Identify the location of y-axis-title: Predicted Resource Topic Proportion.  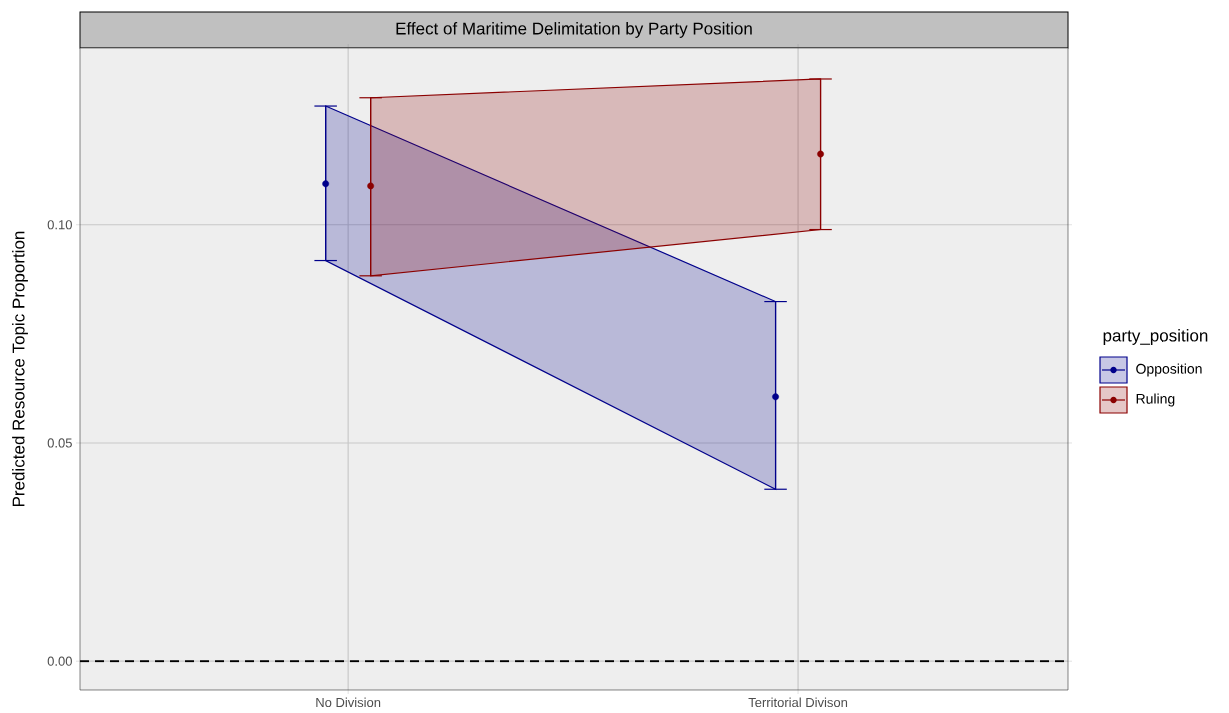
(20, 369).